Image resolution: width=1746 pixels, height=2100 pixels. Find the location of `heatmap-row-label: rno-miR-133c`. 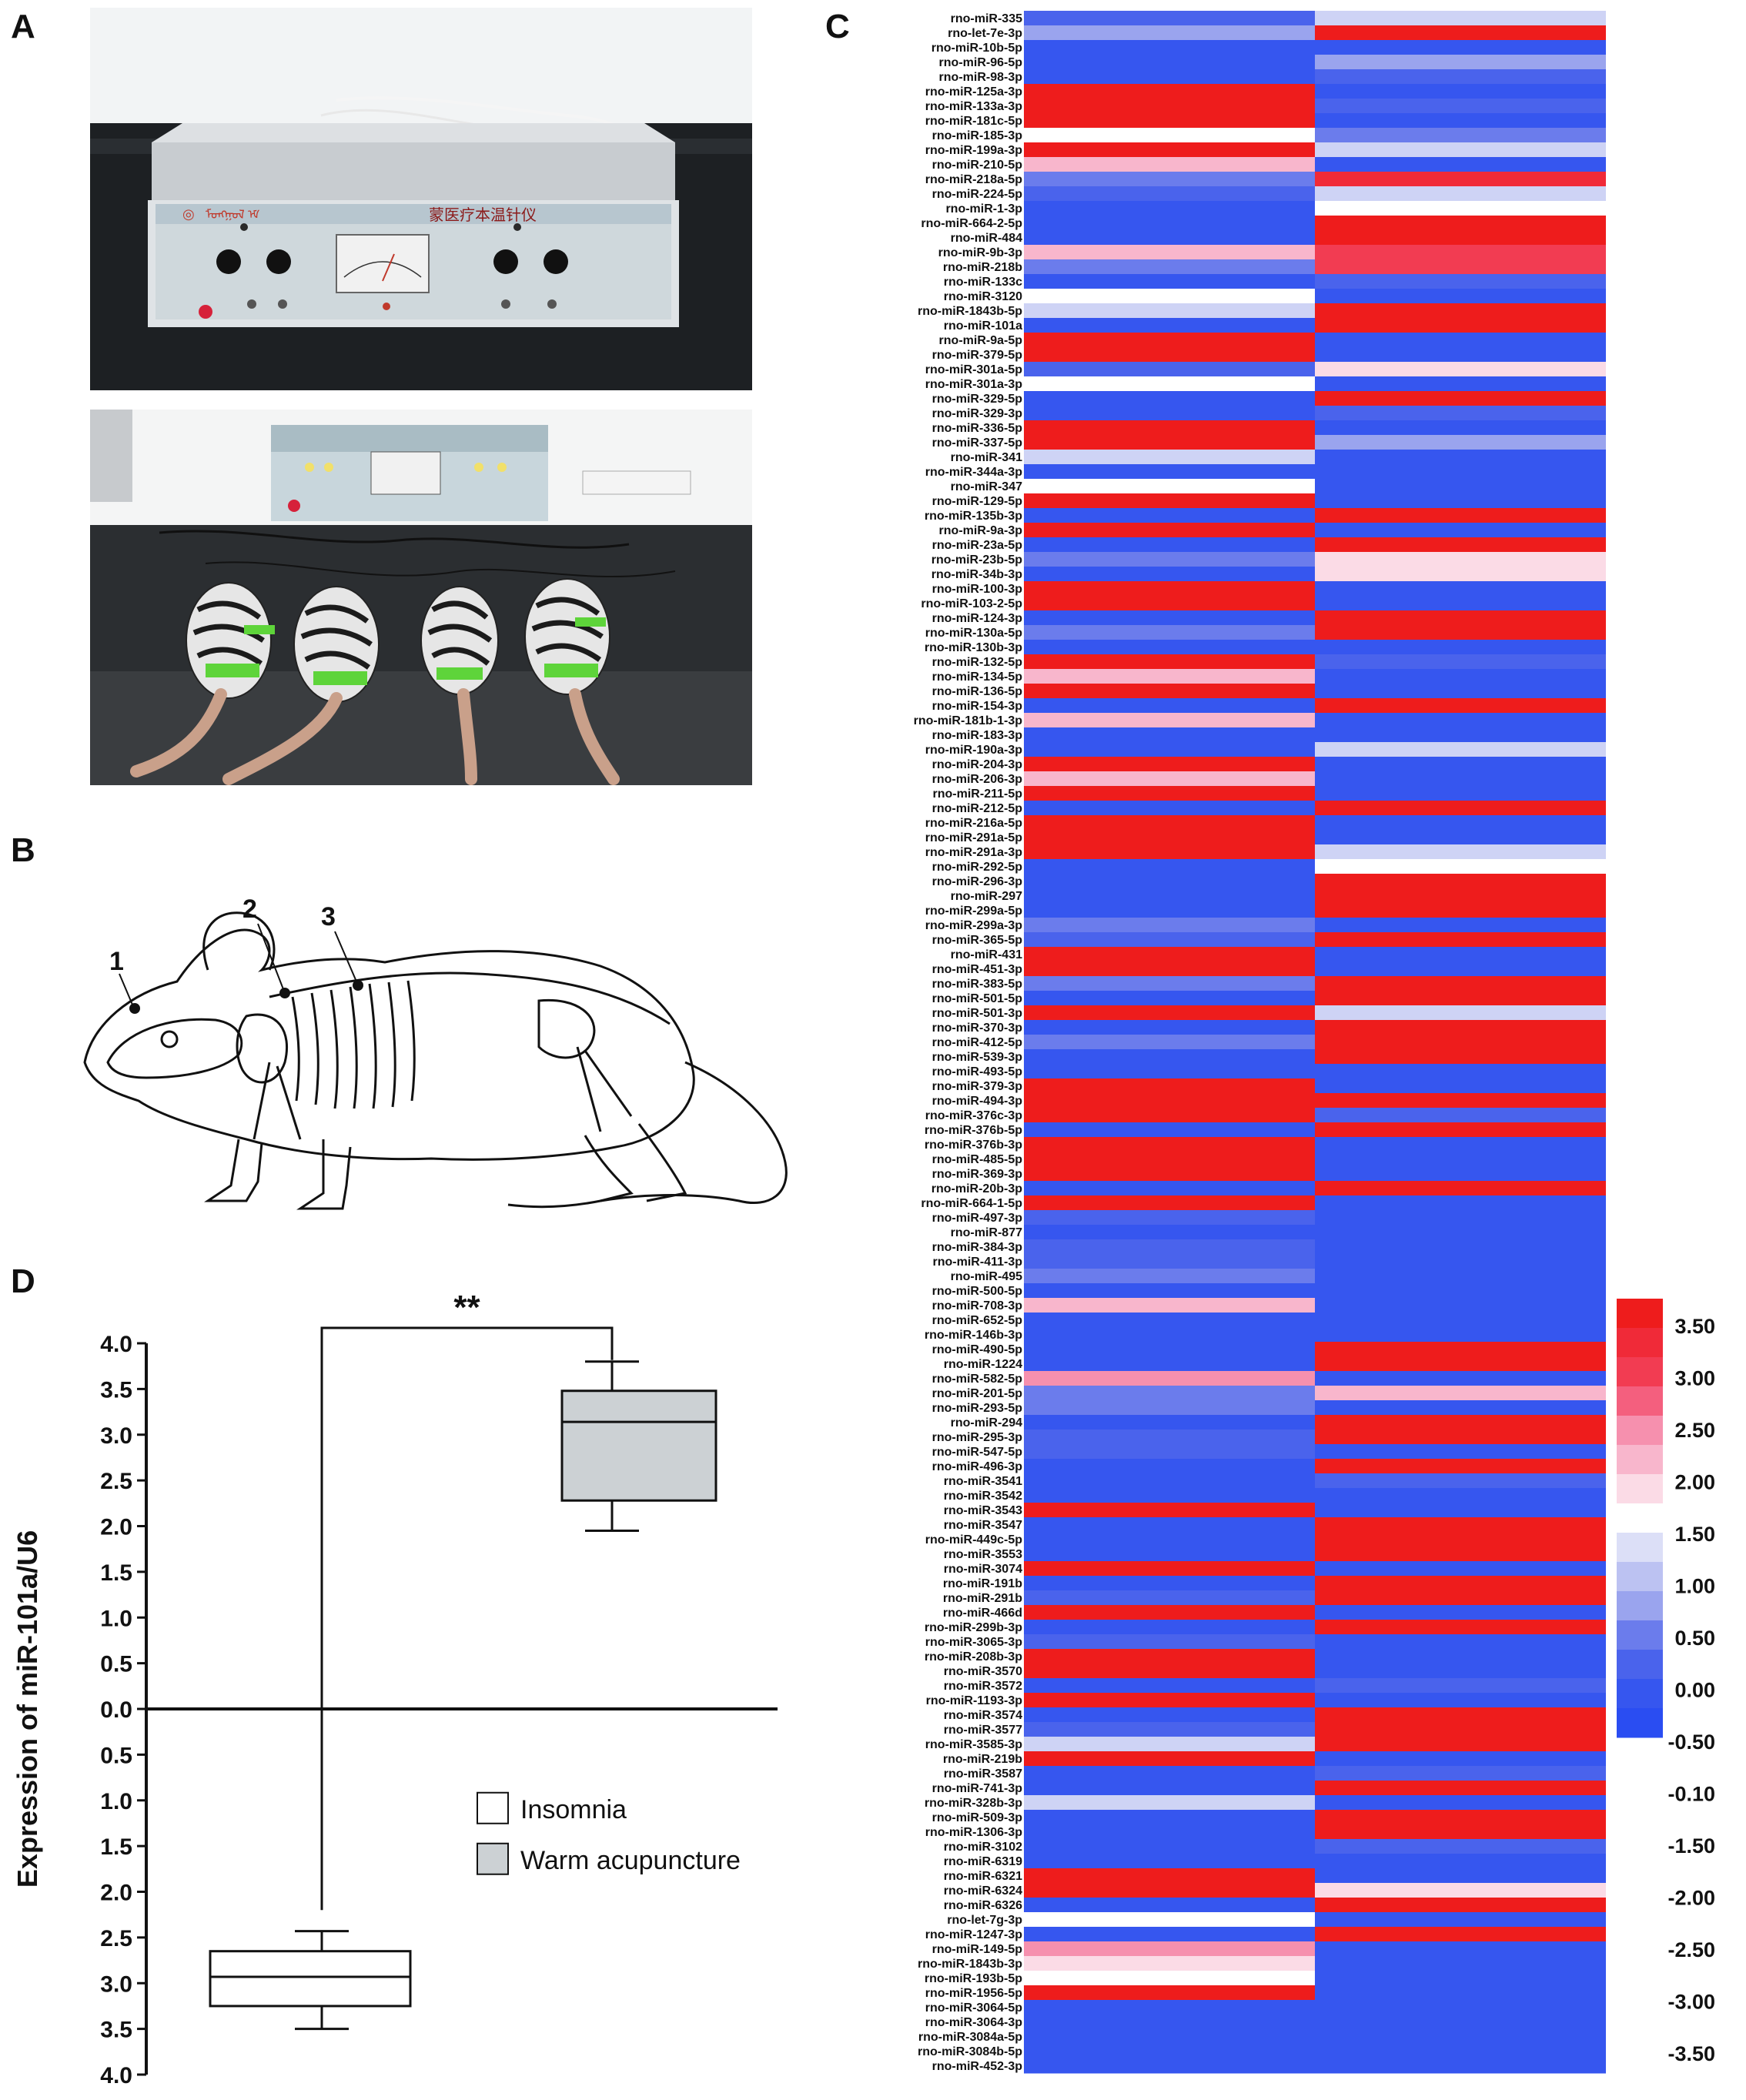

heatmap-row-label: rno-miR-133c is located at coordinates (983, 282).